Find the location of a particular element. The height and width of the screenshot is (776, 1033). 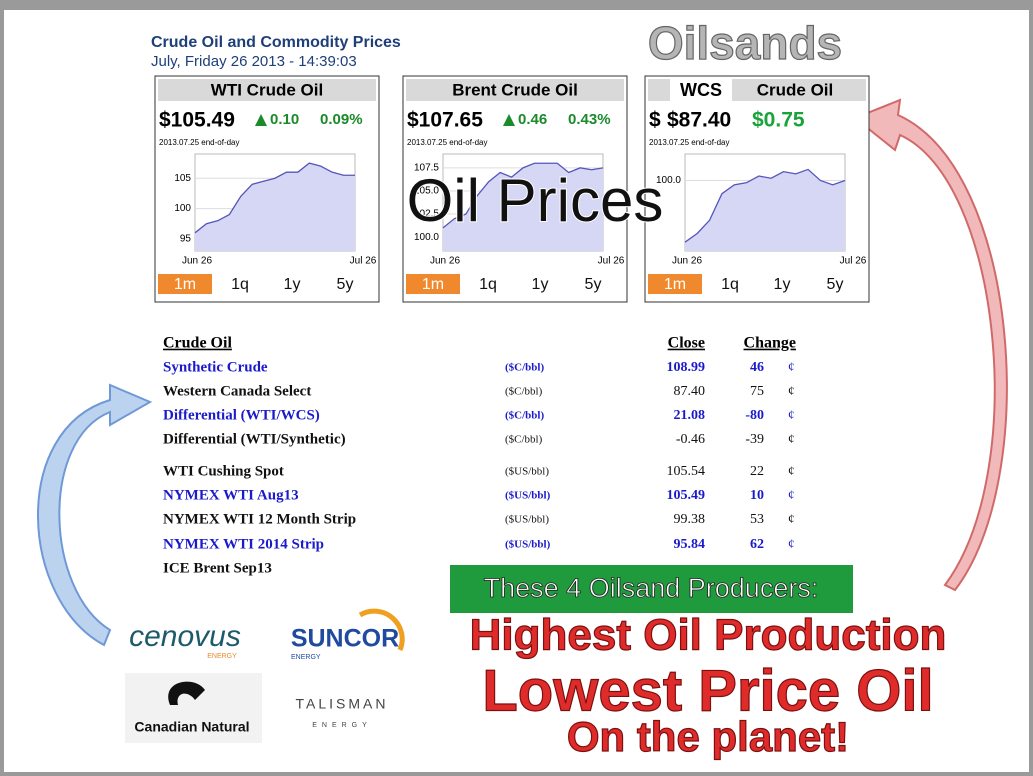

panel-tag: WCS is located at coordinates (701, 90).